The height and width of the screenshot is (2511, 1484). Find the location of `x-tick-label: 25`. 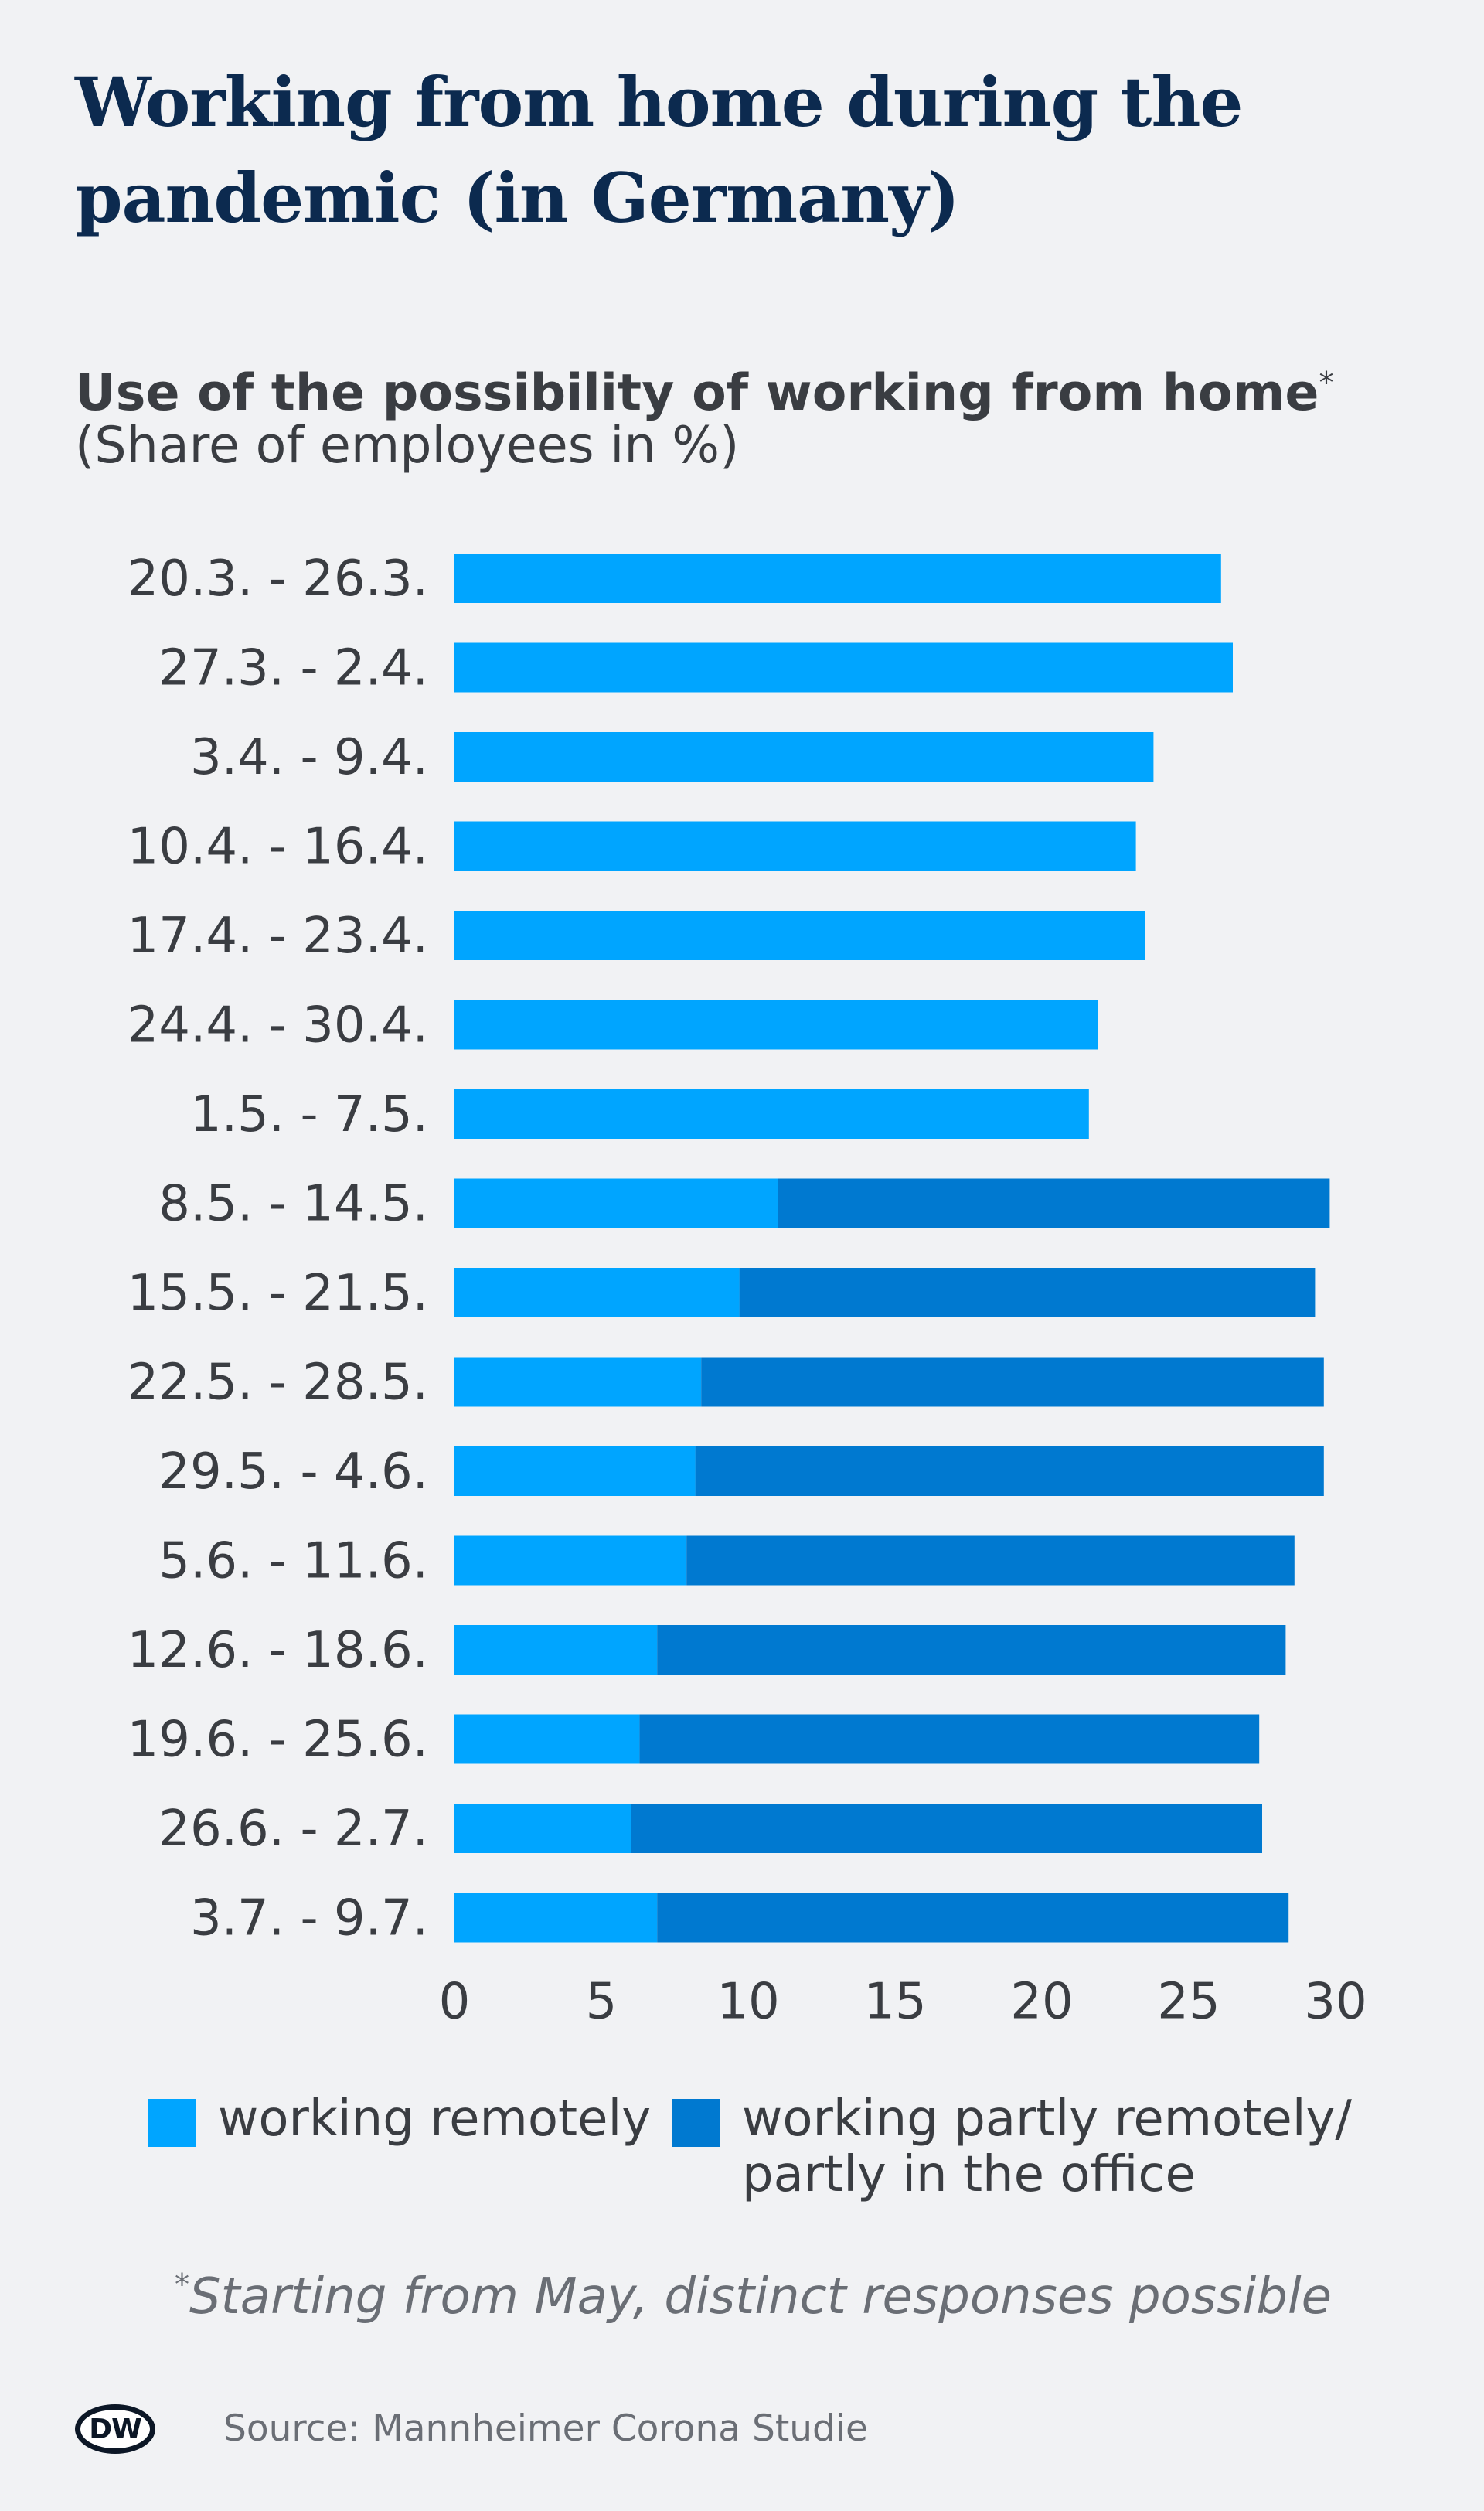

x-tick-label: 25 is located at coordinates (1188, 2003).